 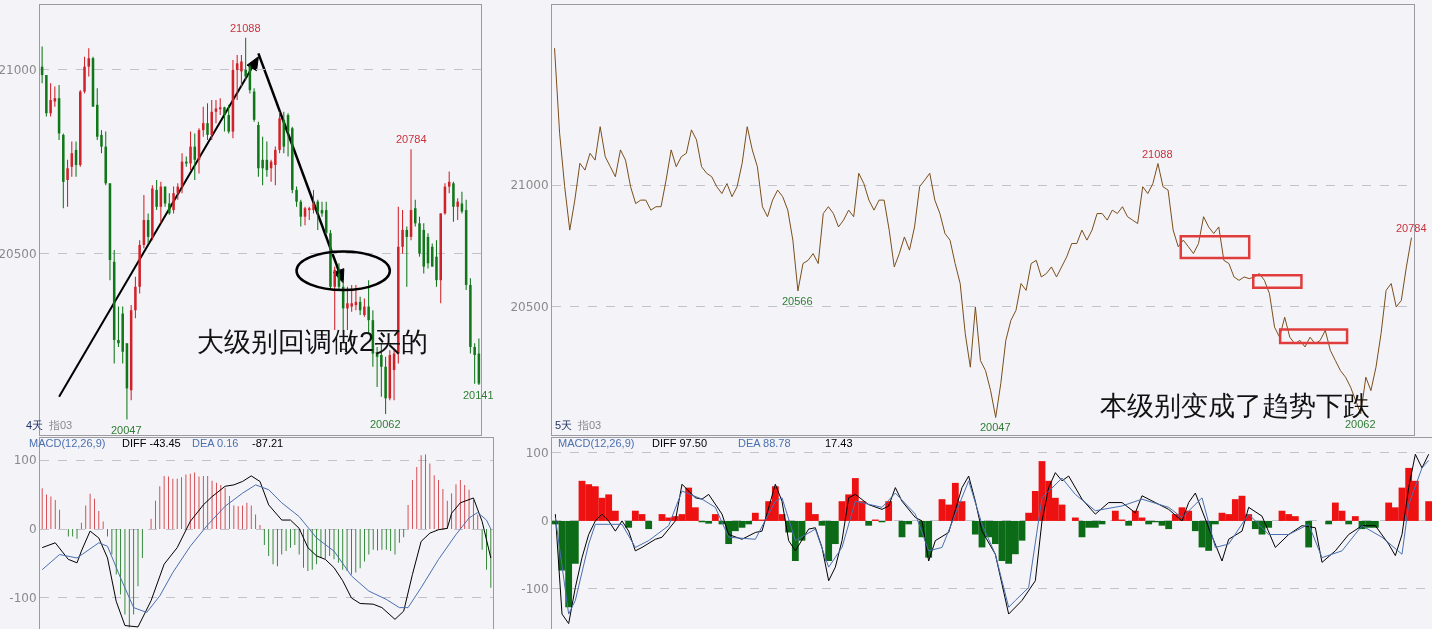 I want to click on annotation: 4天, so click(x=35, y=425).